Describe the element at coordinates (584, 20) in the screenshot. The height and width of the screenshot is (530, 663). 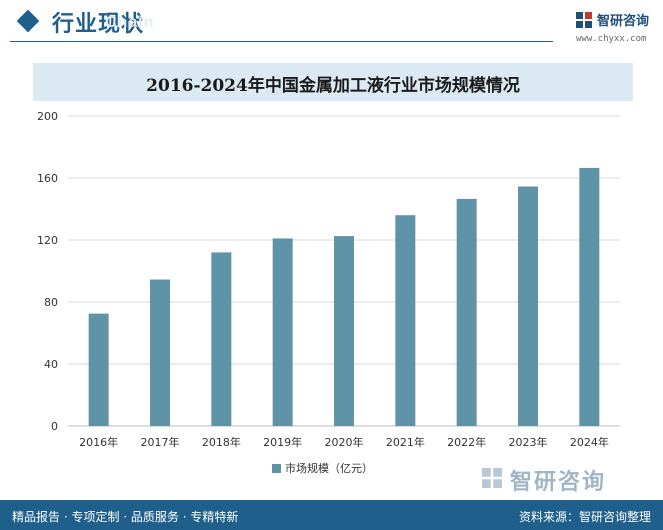
I see `brand-logo-icon` at that location.